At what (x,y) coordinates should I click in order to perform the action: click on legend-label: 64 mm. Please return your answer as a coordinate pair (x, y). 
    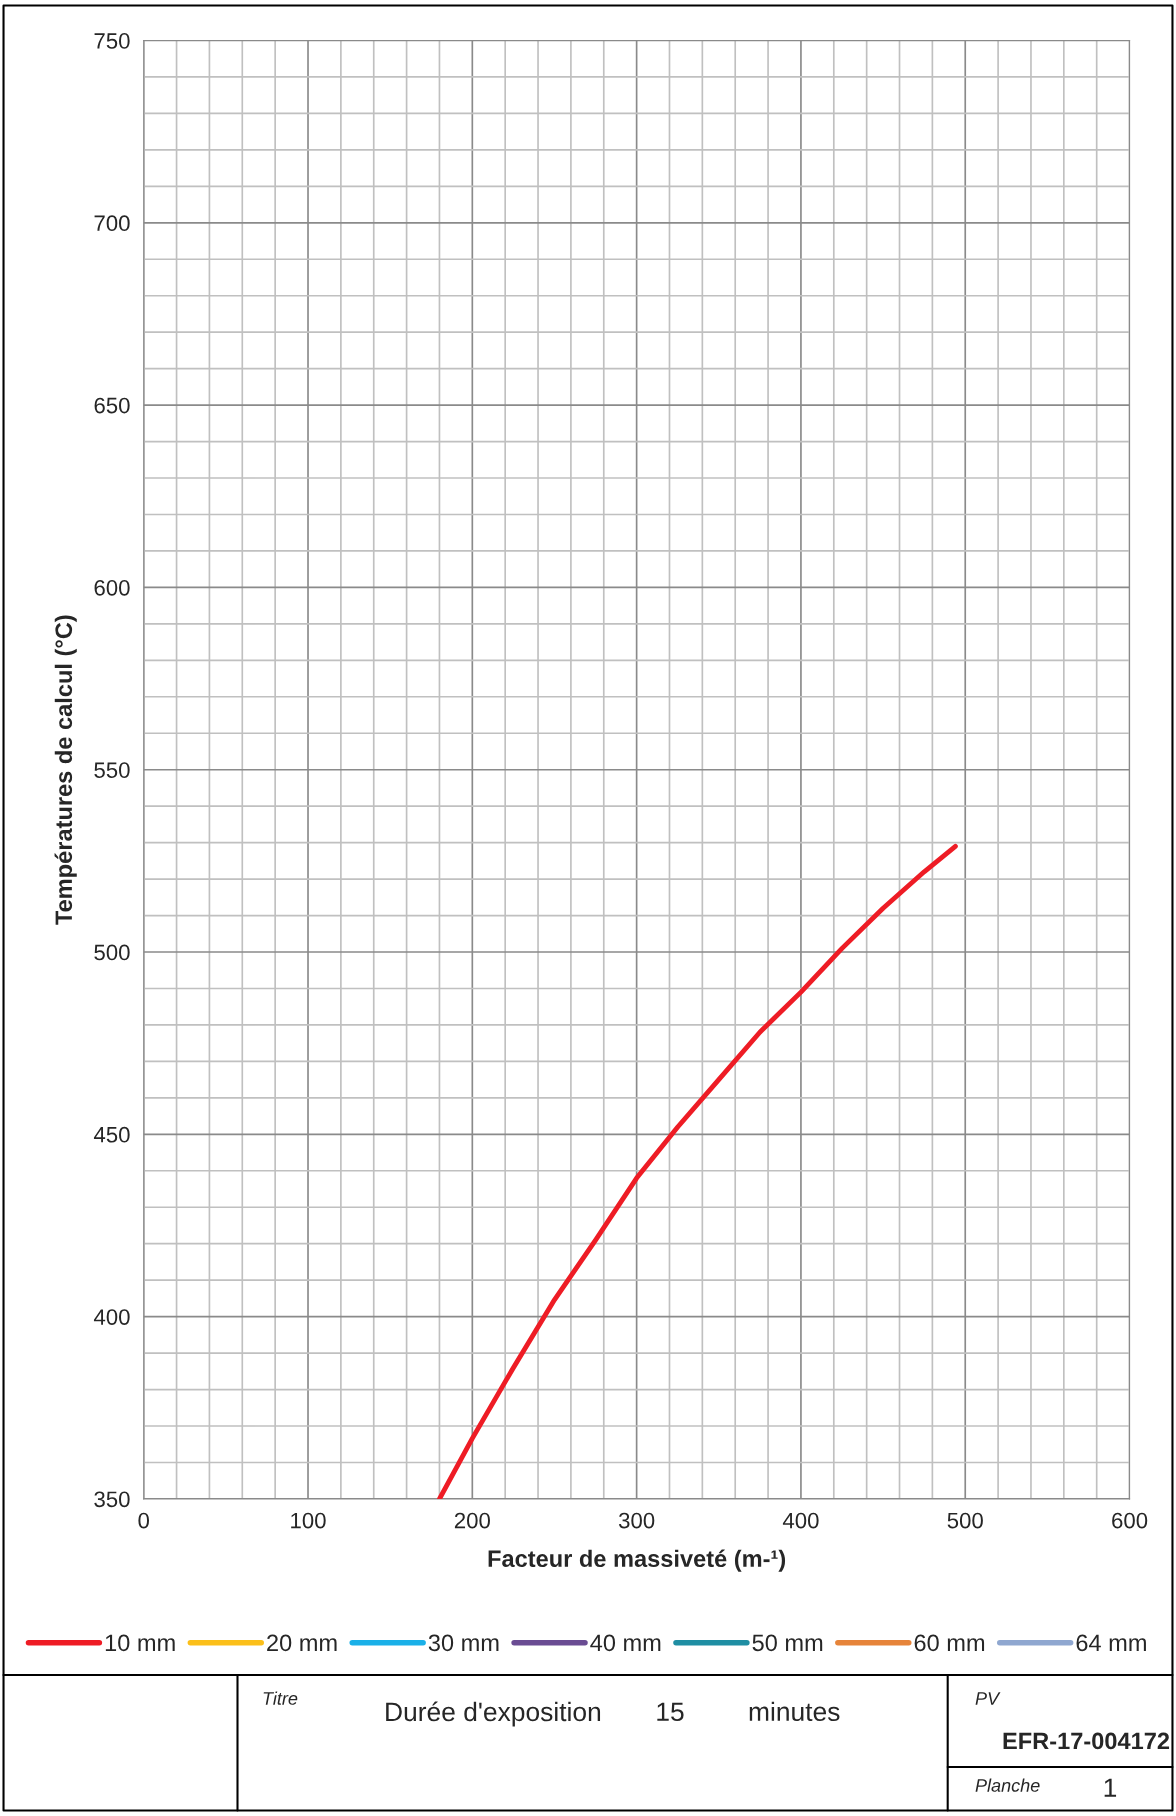
    Looking at the image, I should click on (1111, 1643).